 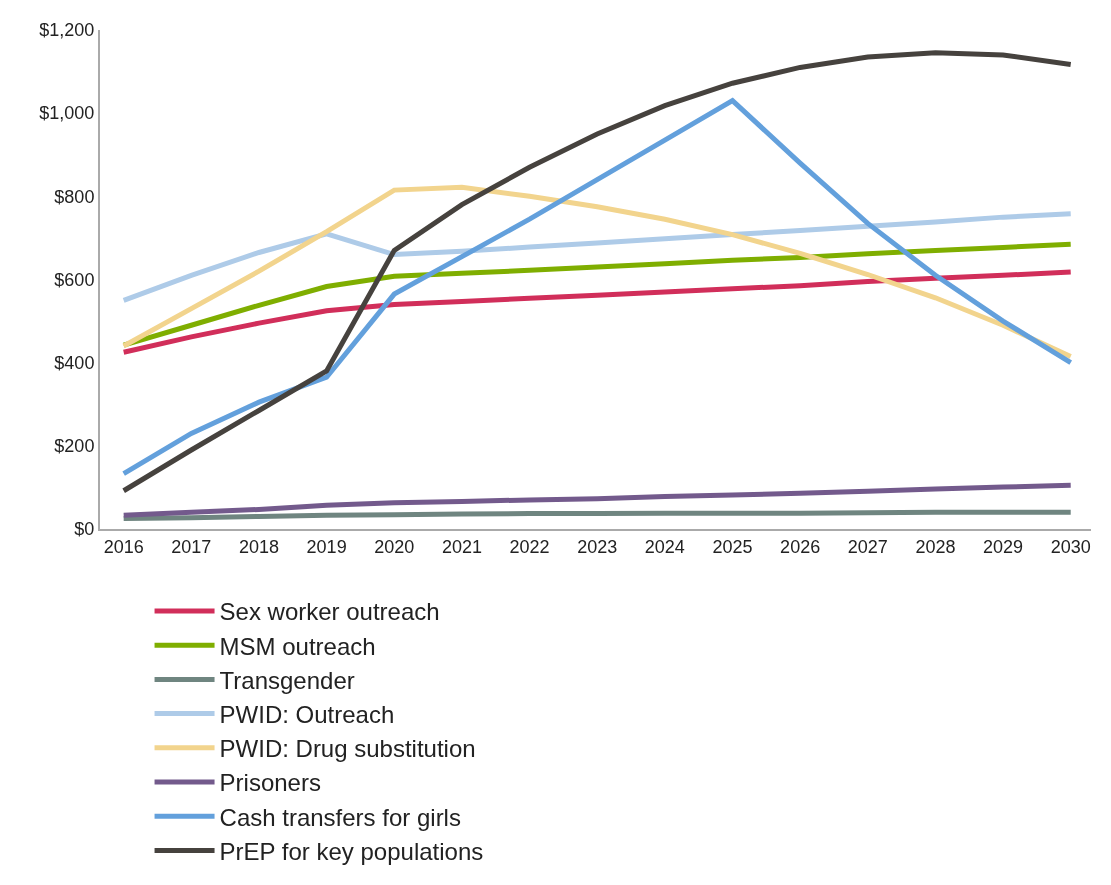 What do you see at coordinates (123, 546) in the screenshot?
I see `x-tick-label: 2016` at bounding box center [123, 546].